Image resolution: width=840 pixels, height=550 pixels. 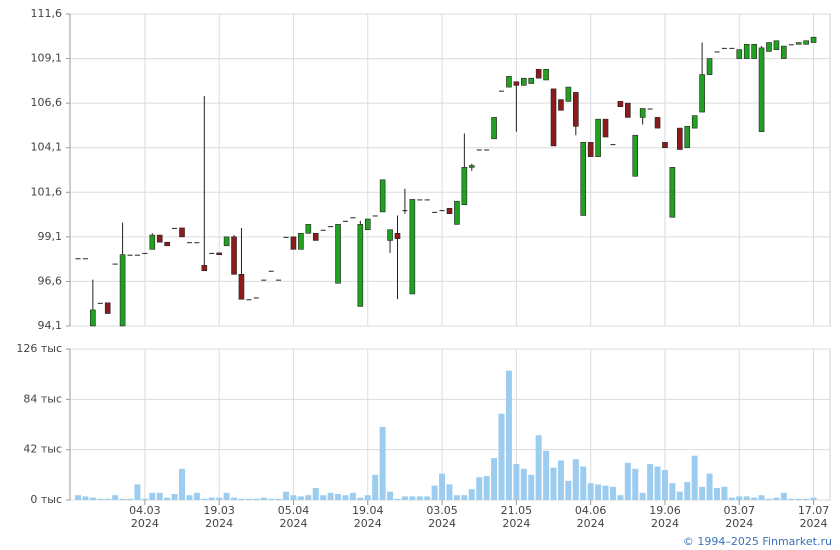 I want to click on y-tick-label: 0 тыс, so click(x=46, y=499).